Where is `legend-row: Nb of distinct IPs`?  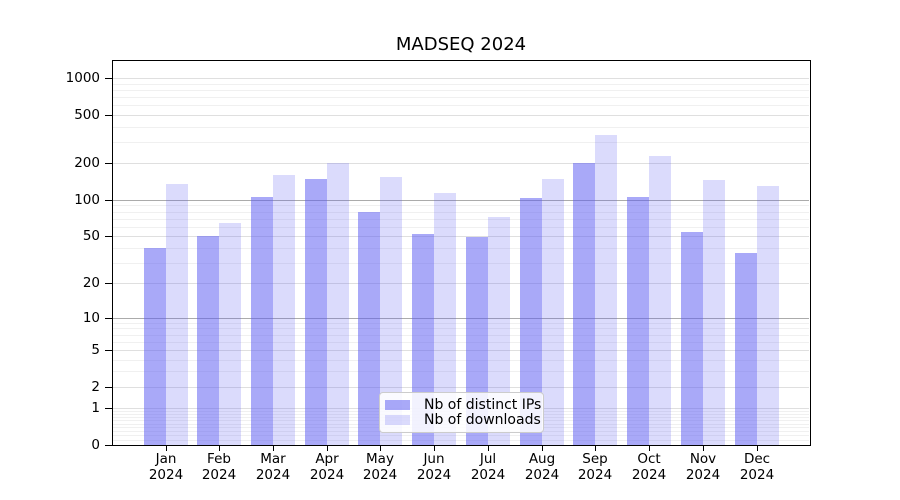 legend-row: Nb of distinct IPs is located at coordinates (463, 405).